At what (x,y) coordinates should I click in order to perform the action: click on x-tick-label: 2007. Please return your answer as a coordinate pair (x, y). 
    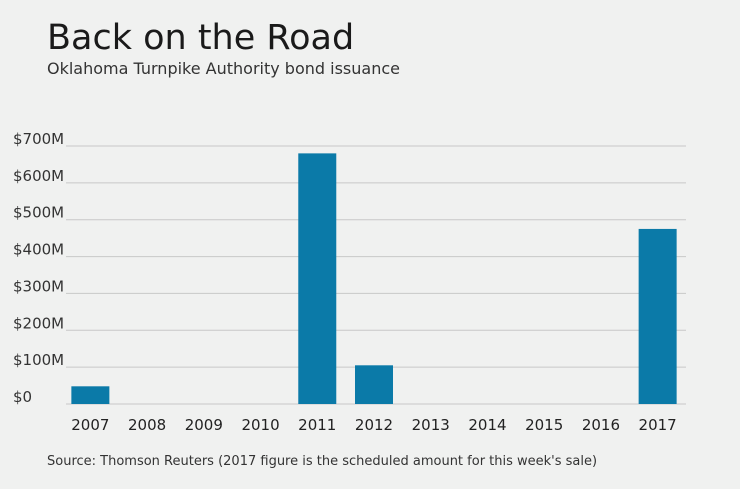
    Looking at the image, I should click on (90, 425).